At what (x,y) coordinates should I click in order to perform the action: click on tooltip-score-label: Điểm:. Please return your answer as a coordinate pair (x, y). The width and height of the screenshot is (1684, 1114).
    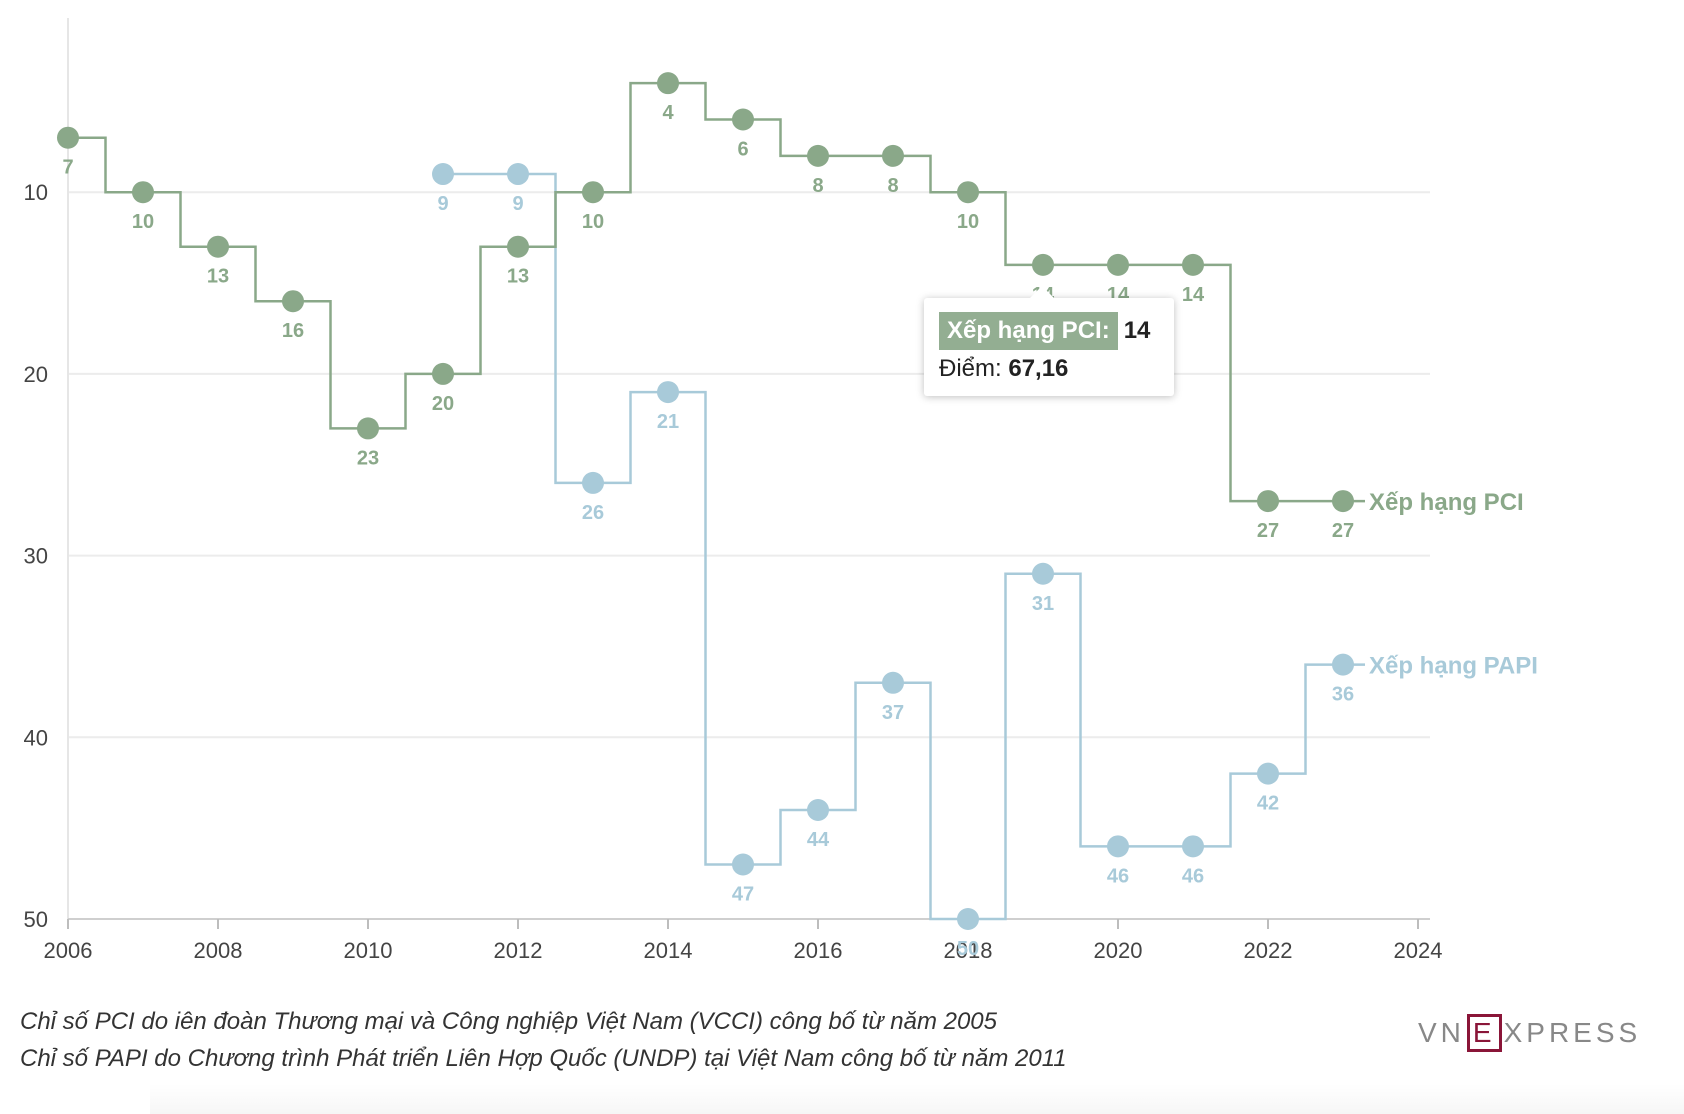
    Looking at the image, I should click on (970, 368).